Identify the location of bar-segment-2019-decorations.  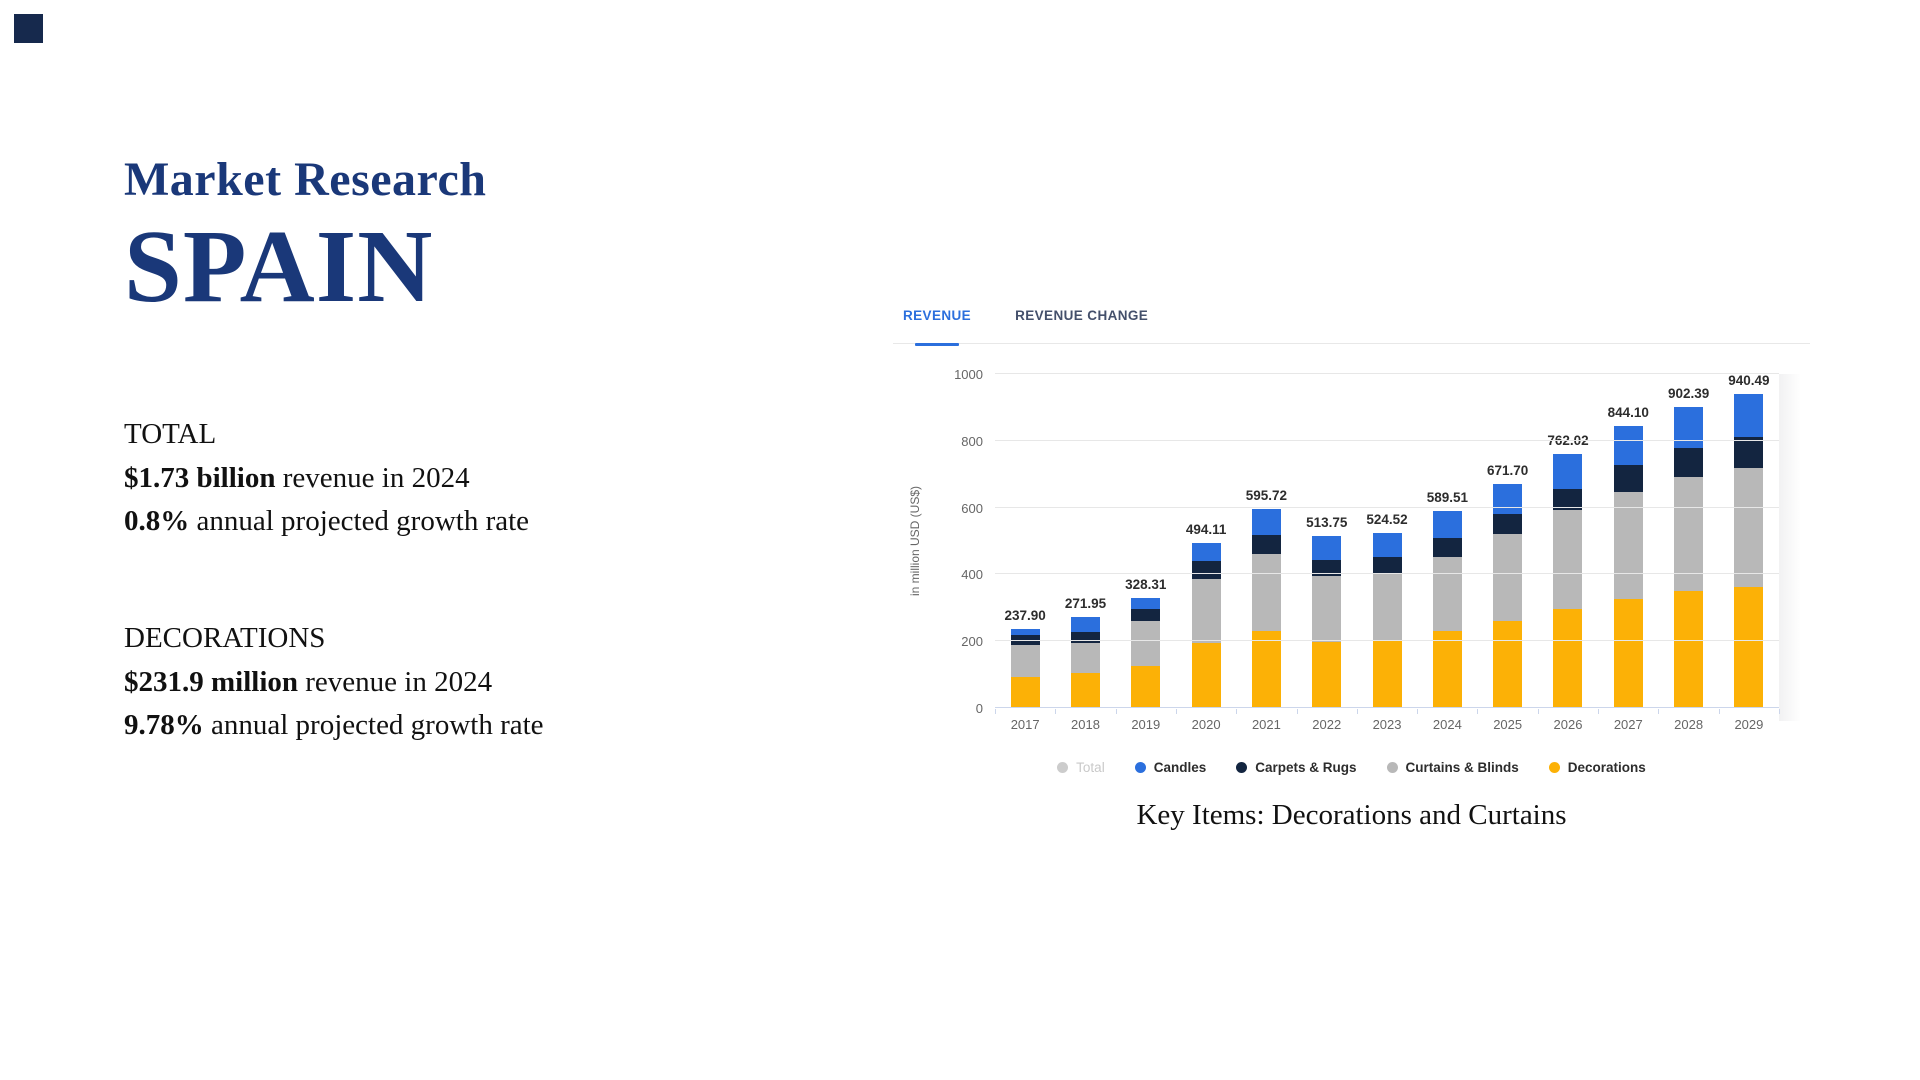
(1146, 686).